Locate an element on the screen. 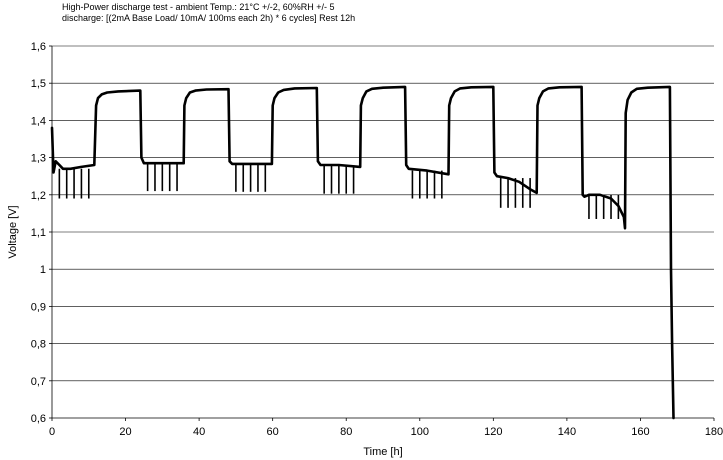 Image resolution: width=723 pixels, height=460 pixels. y-tick-label: 0,6 is located at coordinates (38, 419).